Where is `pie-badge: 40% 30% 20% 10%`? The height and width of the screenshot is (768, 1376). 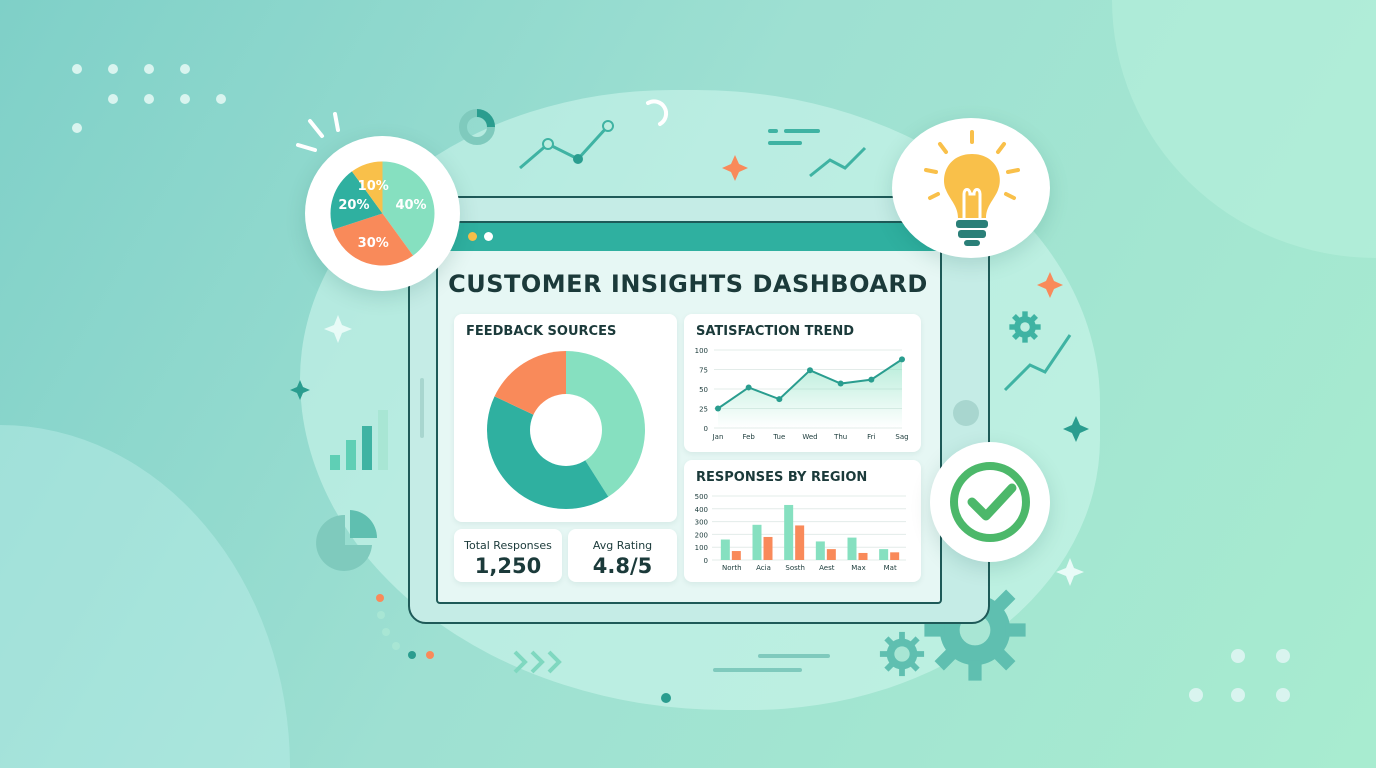 pie-badge: 40% 30% 20% 10% is located at coordinates (382, 213).